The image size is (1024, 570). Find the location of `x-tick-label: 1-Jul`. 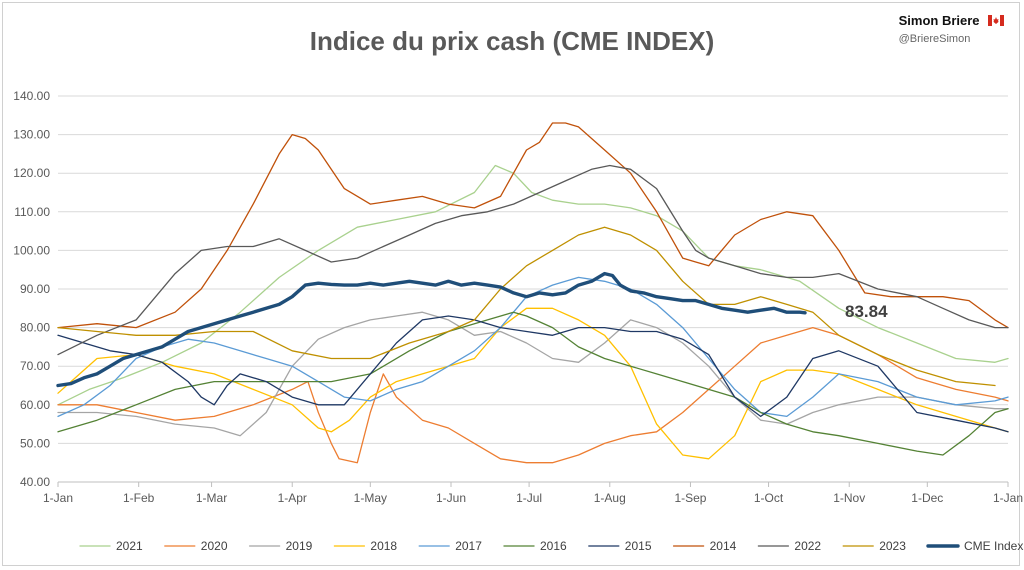

x-tick-label: 1-Jul is located at coordinates (529, 498).